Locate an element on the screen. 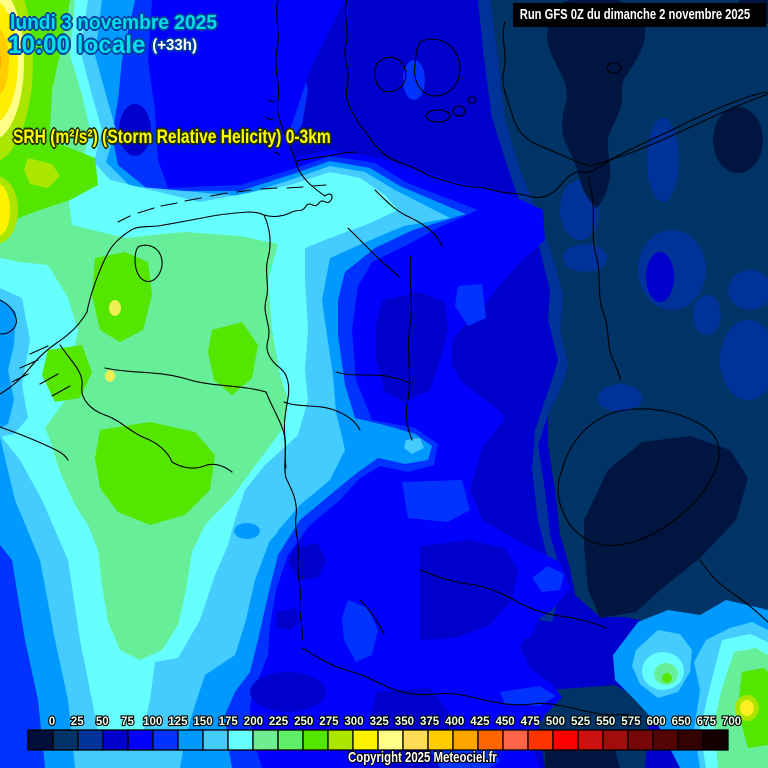 The image size is (768, 768). svg-text: 25 is located at coordinates (77, 722).